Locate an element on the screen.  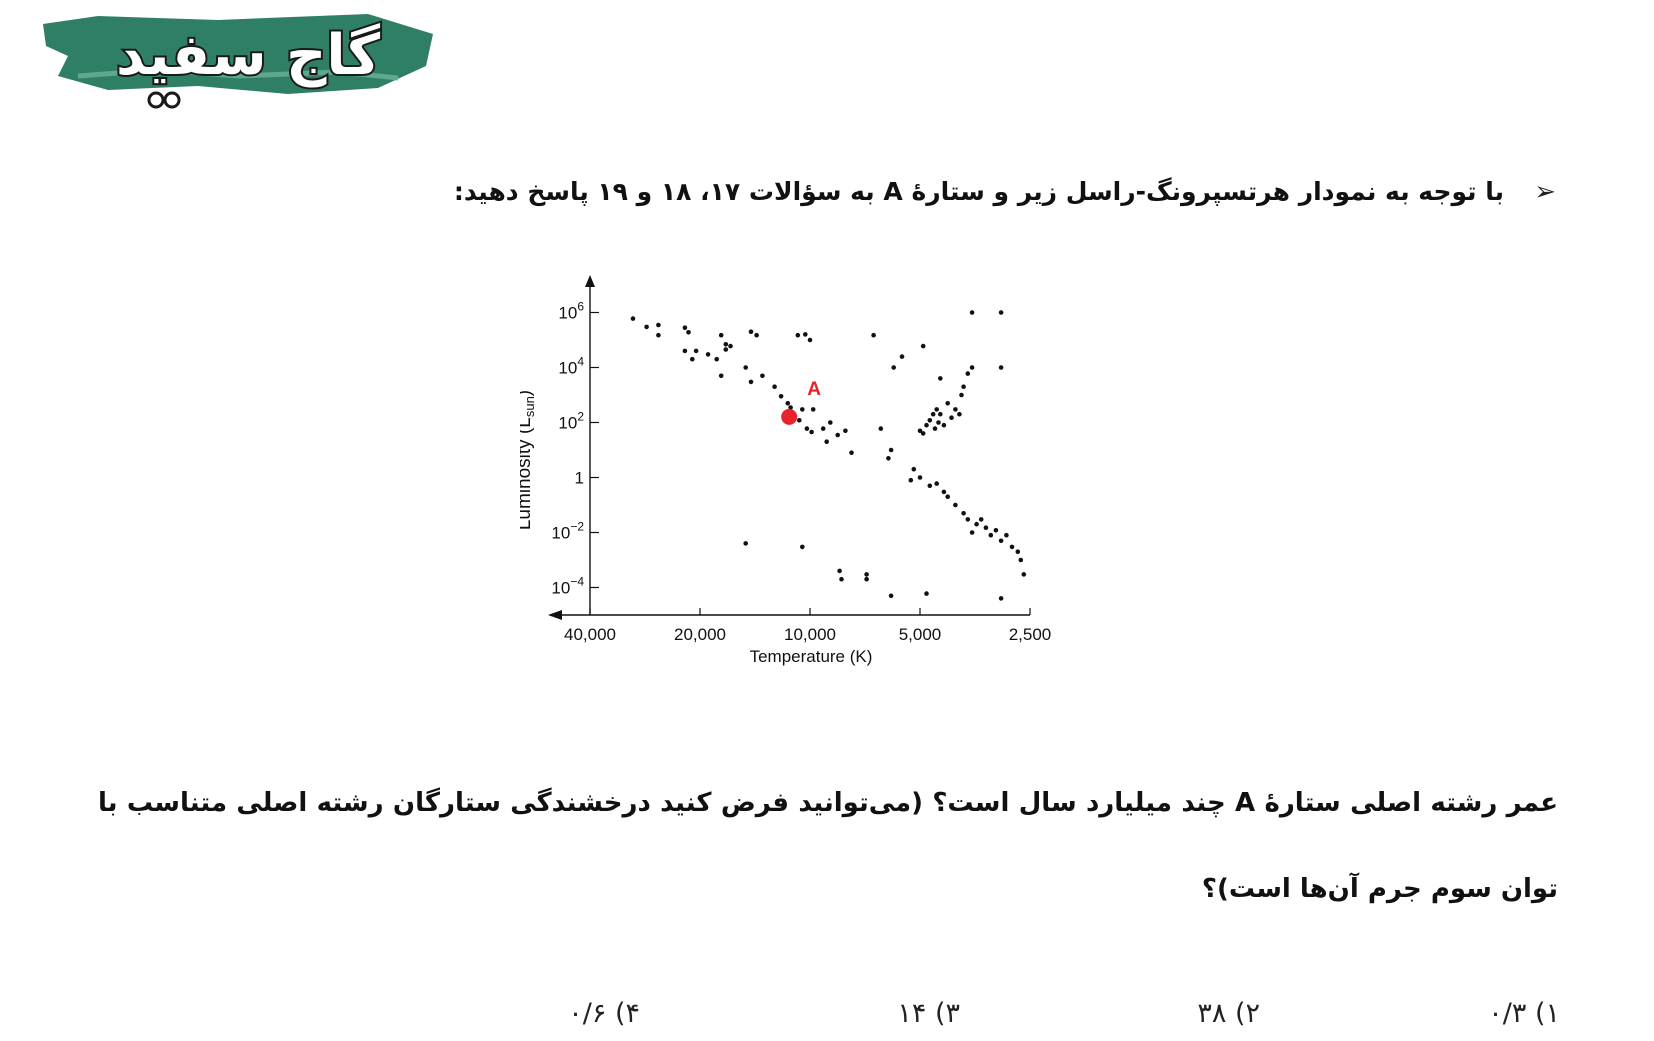
gaj-sefid-logo: گاج سفید is located at coordinates (238, 61).